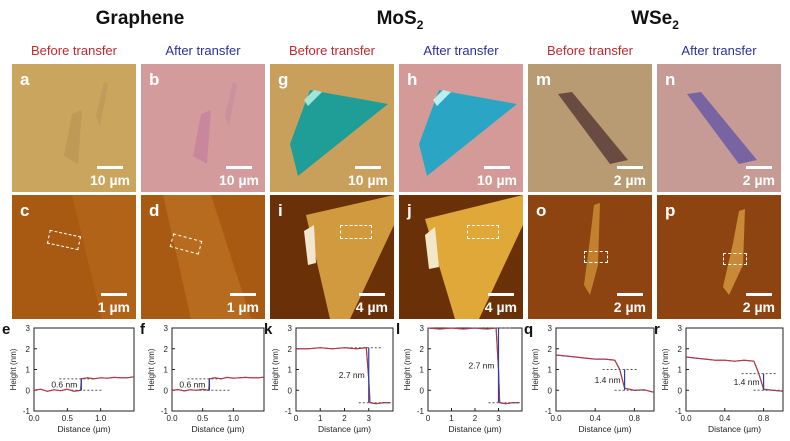 This screenshot has width=790, height=441. I want to click on afm-panel-j: j 4 µm, so click(461, 257).